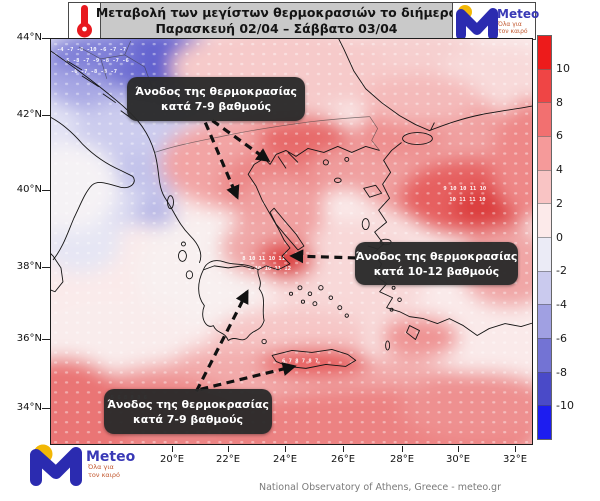 This screenshot has height=501, width=600. Describe the element at coordinates (458, 459) in the screenshot. I see `lon-label: 30°E` at that location.